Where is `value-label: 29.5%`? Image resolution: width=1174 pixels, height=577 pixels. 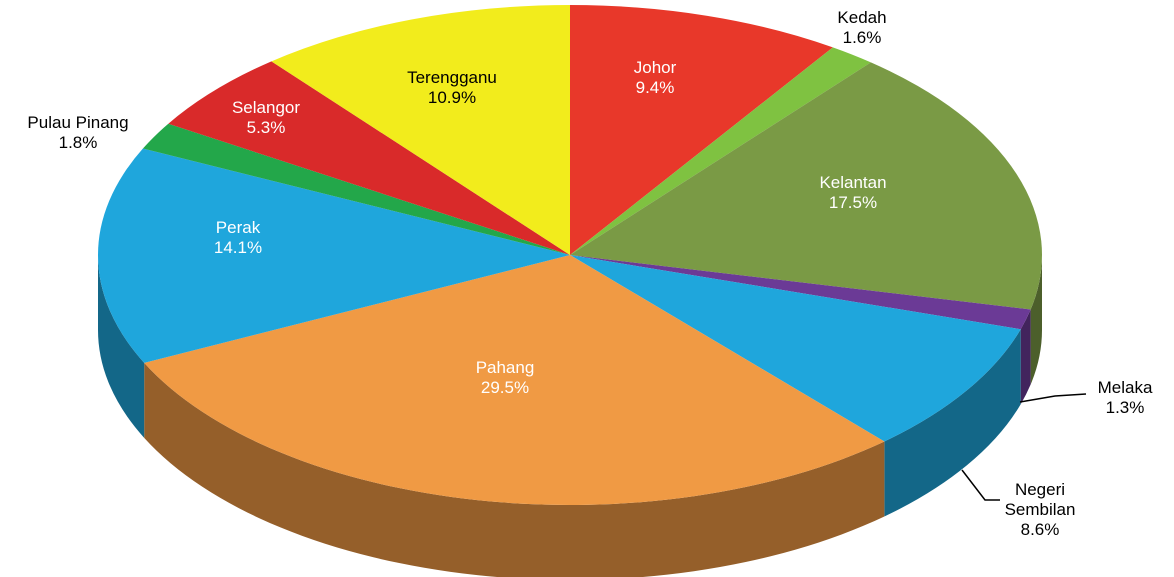 value-label: 29.5% is located at coordinates (505, 387).